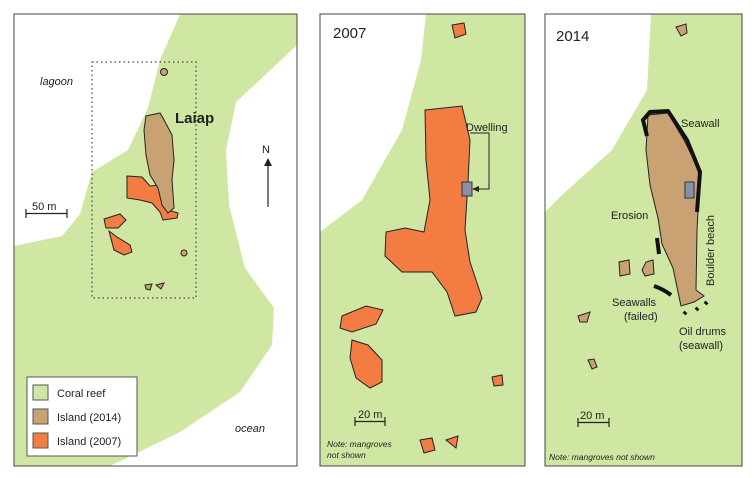 This screenshot has height=478, width=754. I want to click on north-label: N, so click(266, 150).